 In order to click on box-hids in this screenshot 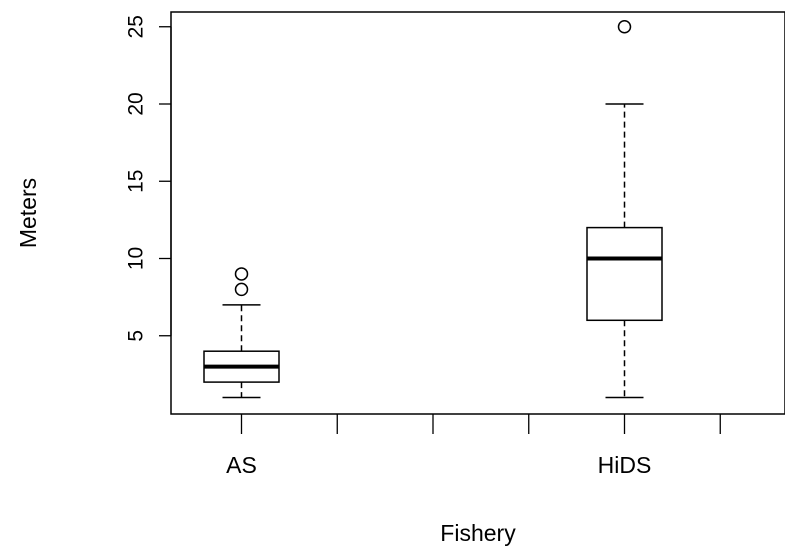, I will do `click(624, 209)`.